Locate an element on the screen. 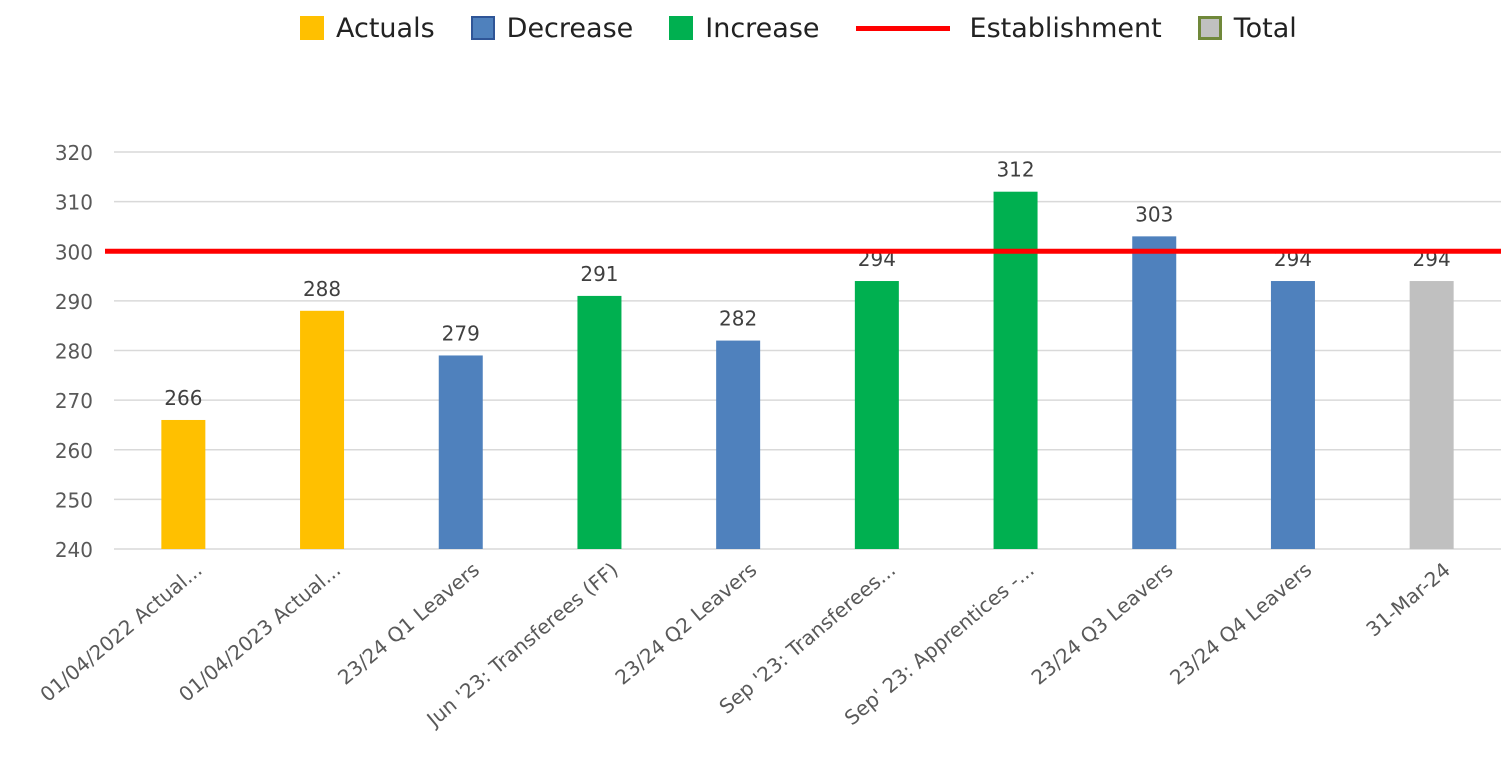  y-tick-label: 310 is located at coordinates (74, 203).